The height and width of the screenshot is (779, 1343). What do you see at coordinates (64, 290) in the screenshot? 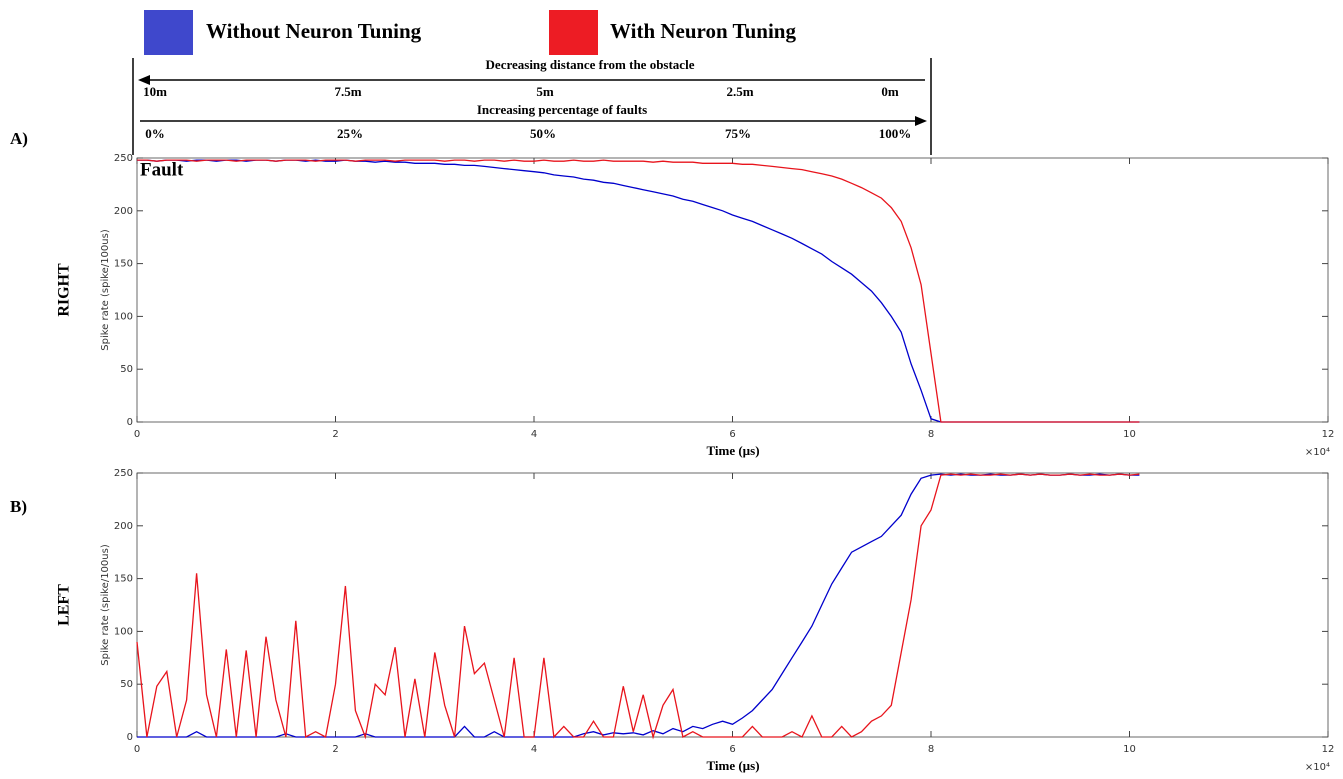
I see `side-label: RIGHT` at bounding box center [64, 290].